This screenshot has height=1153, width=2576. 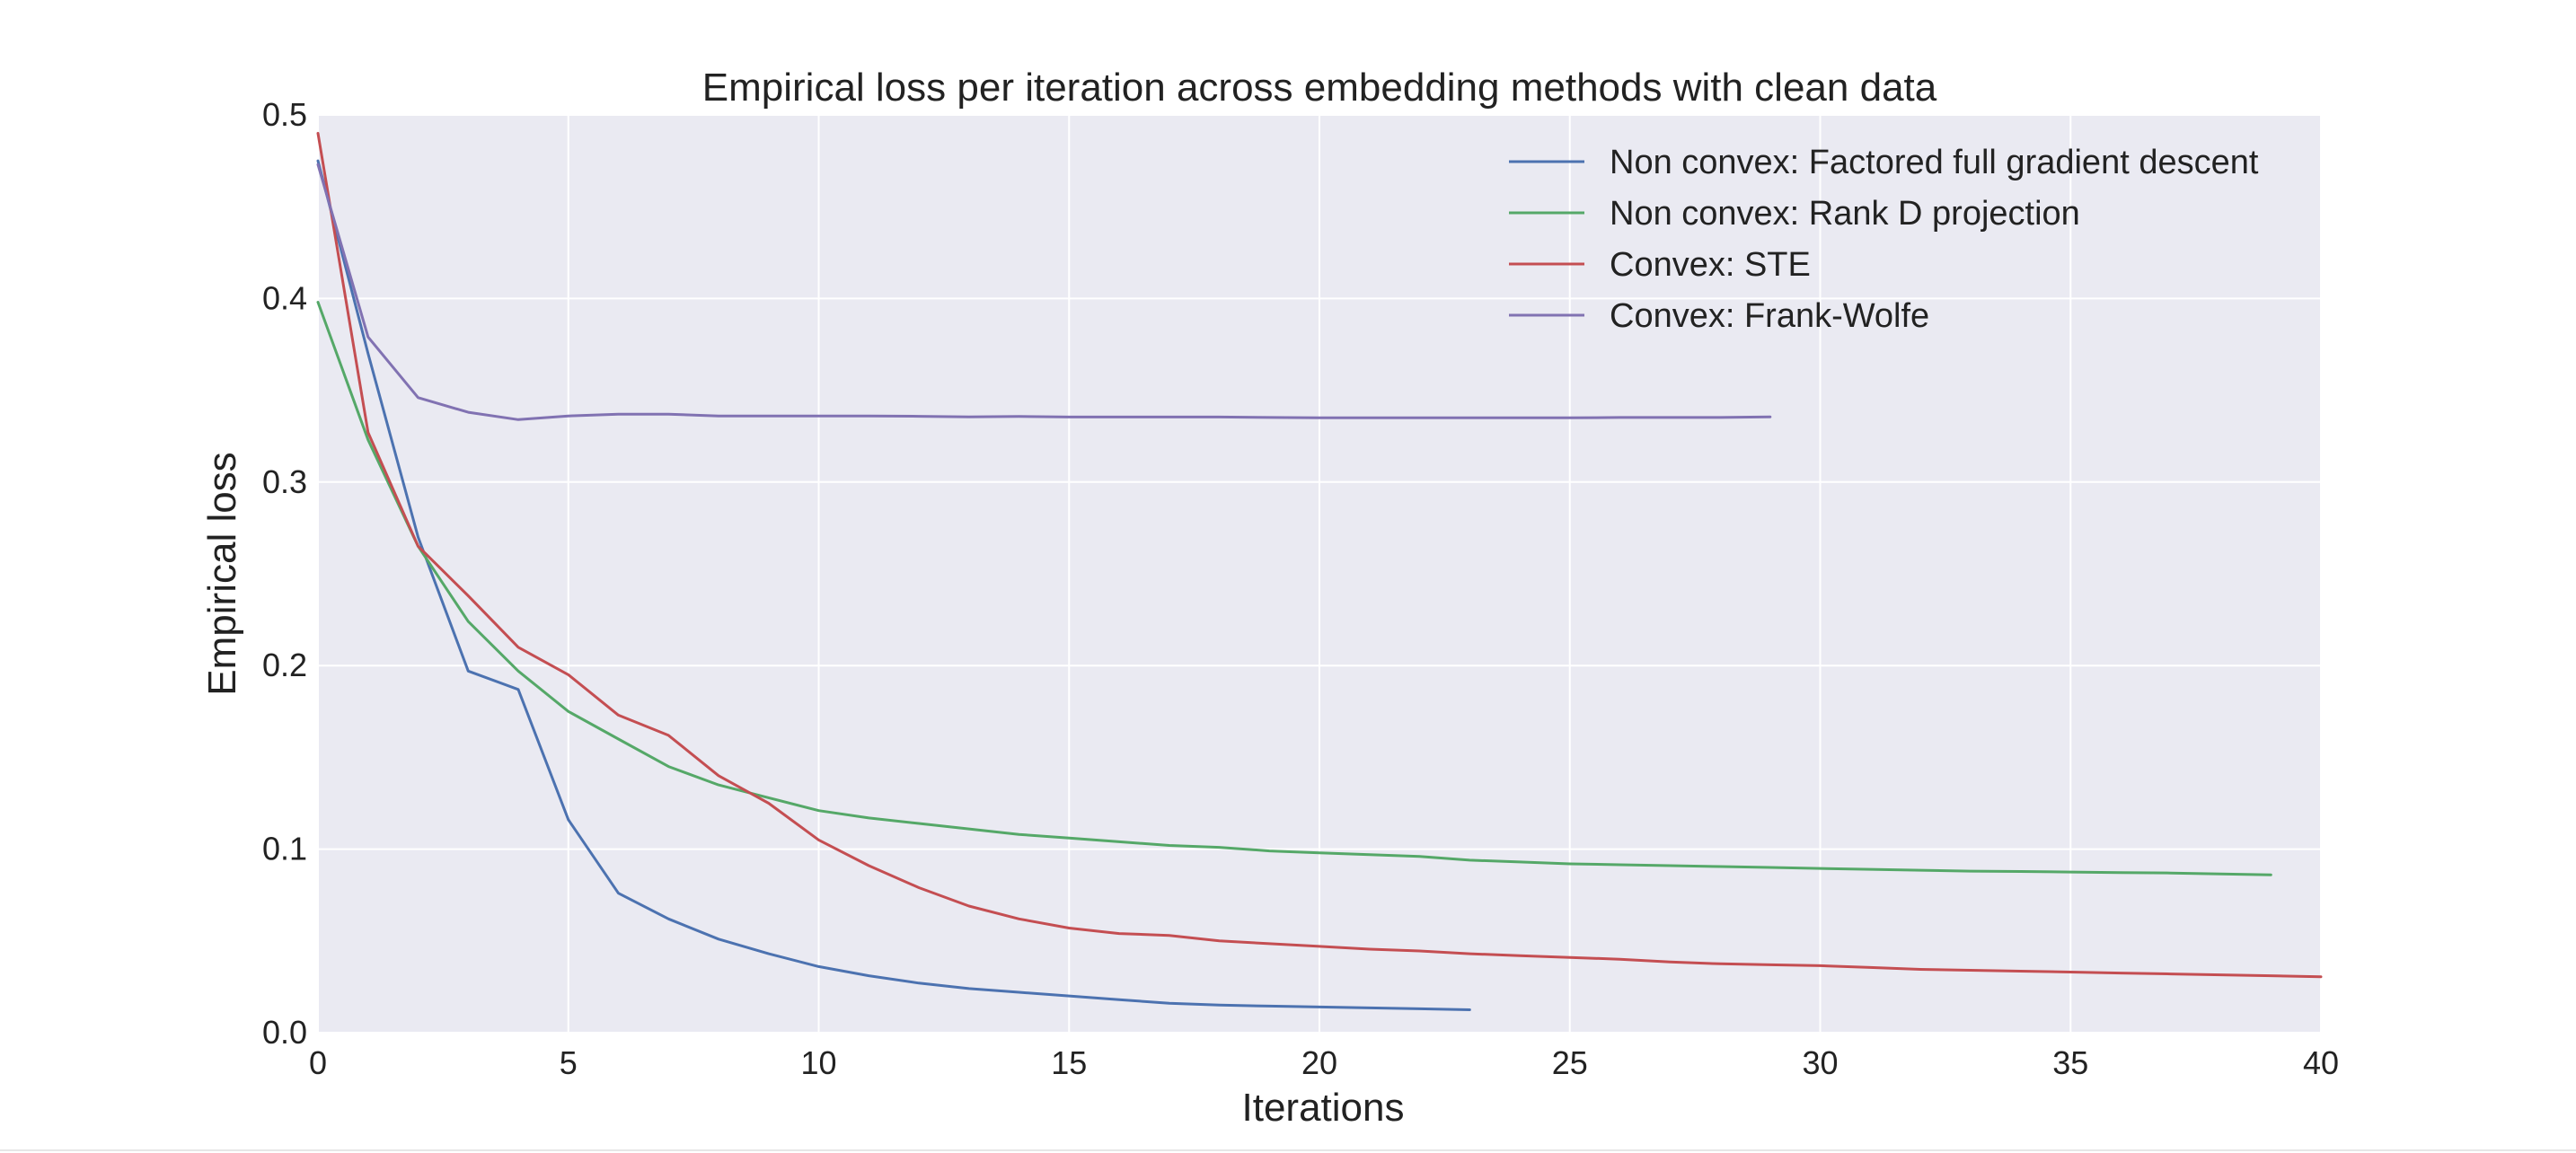 I want to click on legend-label-2: Non convex: Rank D projection, so click(x=1845, y=214).